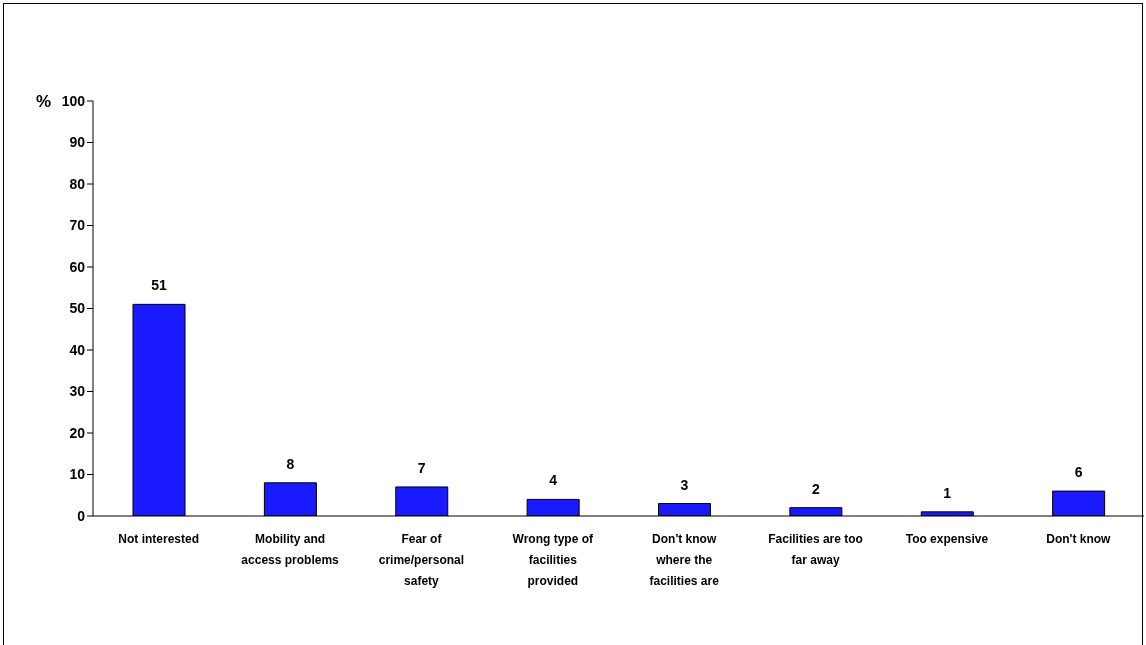 The width and height of the screenshot is (1146, 645). What do you see at coordinates (77, 474) in the screenshot?
I see `y-tick-label: 10` at bounding box center [77, 474].